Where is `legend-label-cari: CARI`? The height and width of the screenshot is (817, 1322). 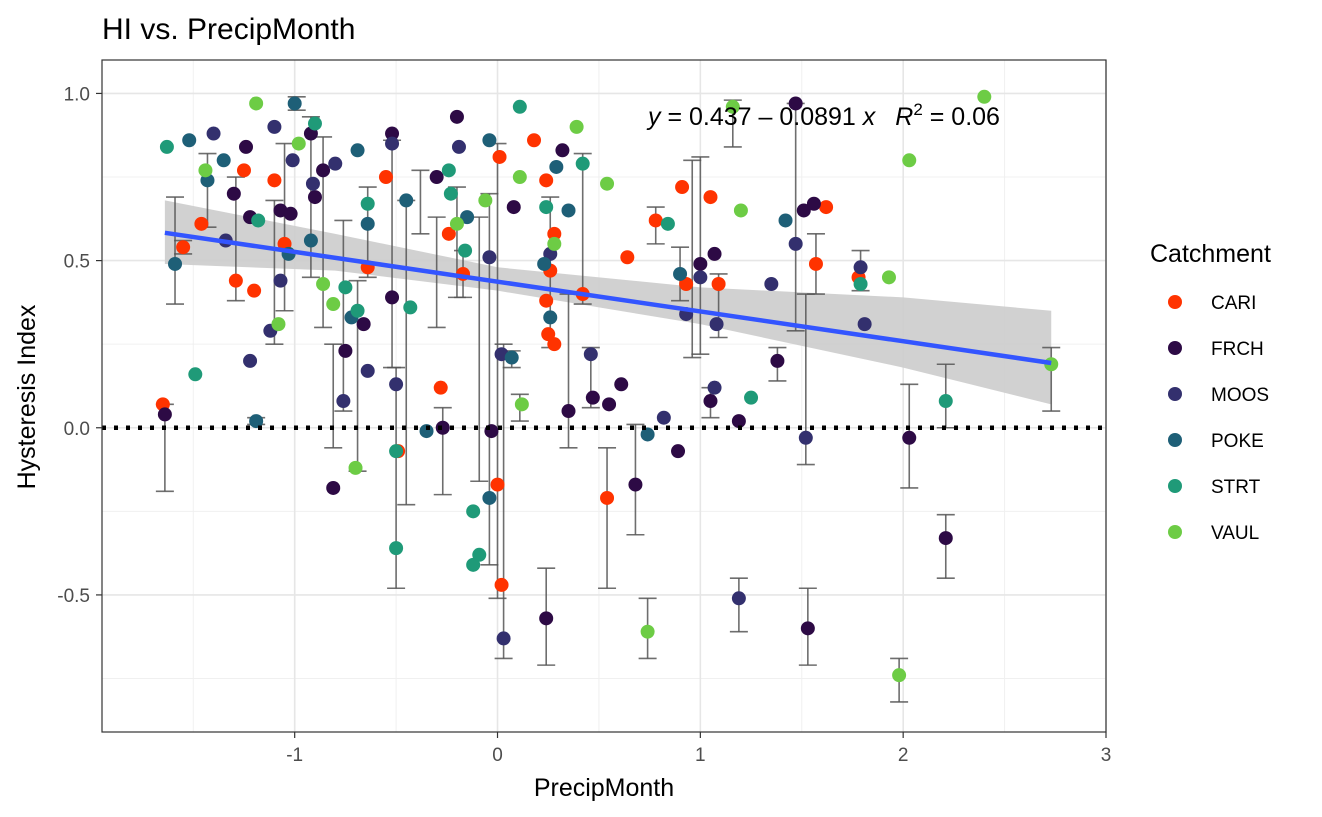
legend-label-cari: CARI is located at coordinates (1233, 303).